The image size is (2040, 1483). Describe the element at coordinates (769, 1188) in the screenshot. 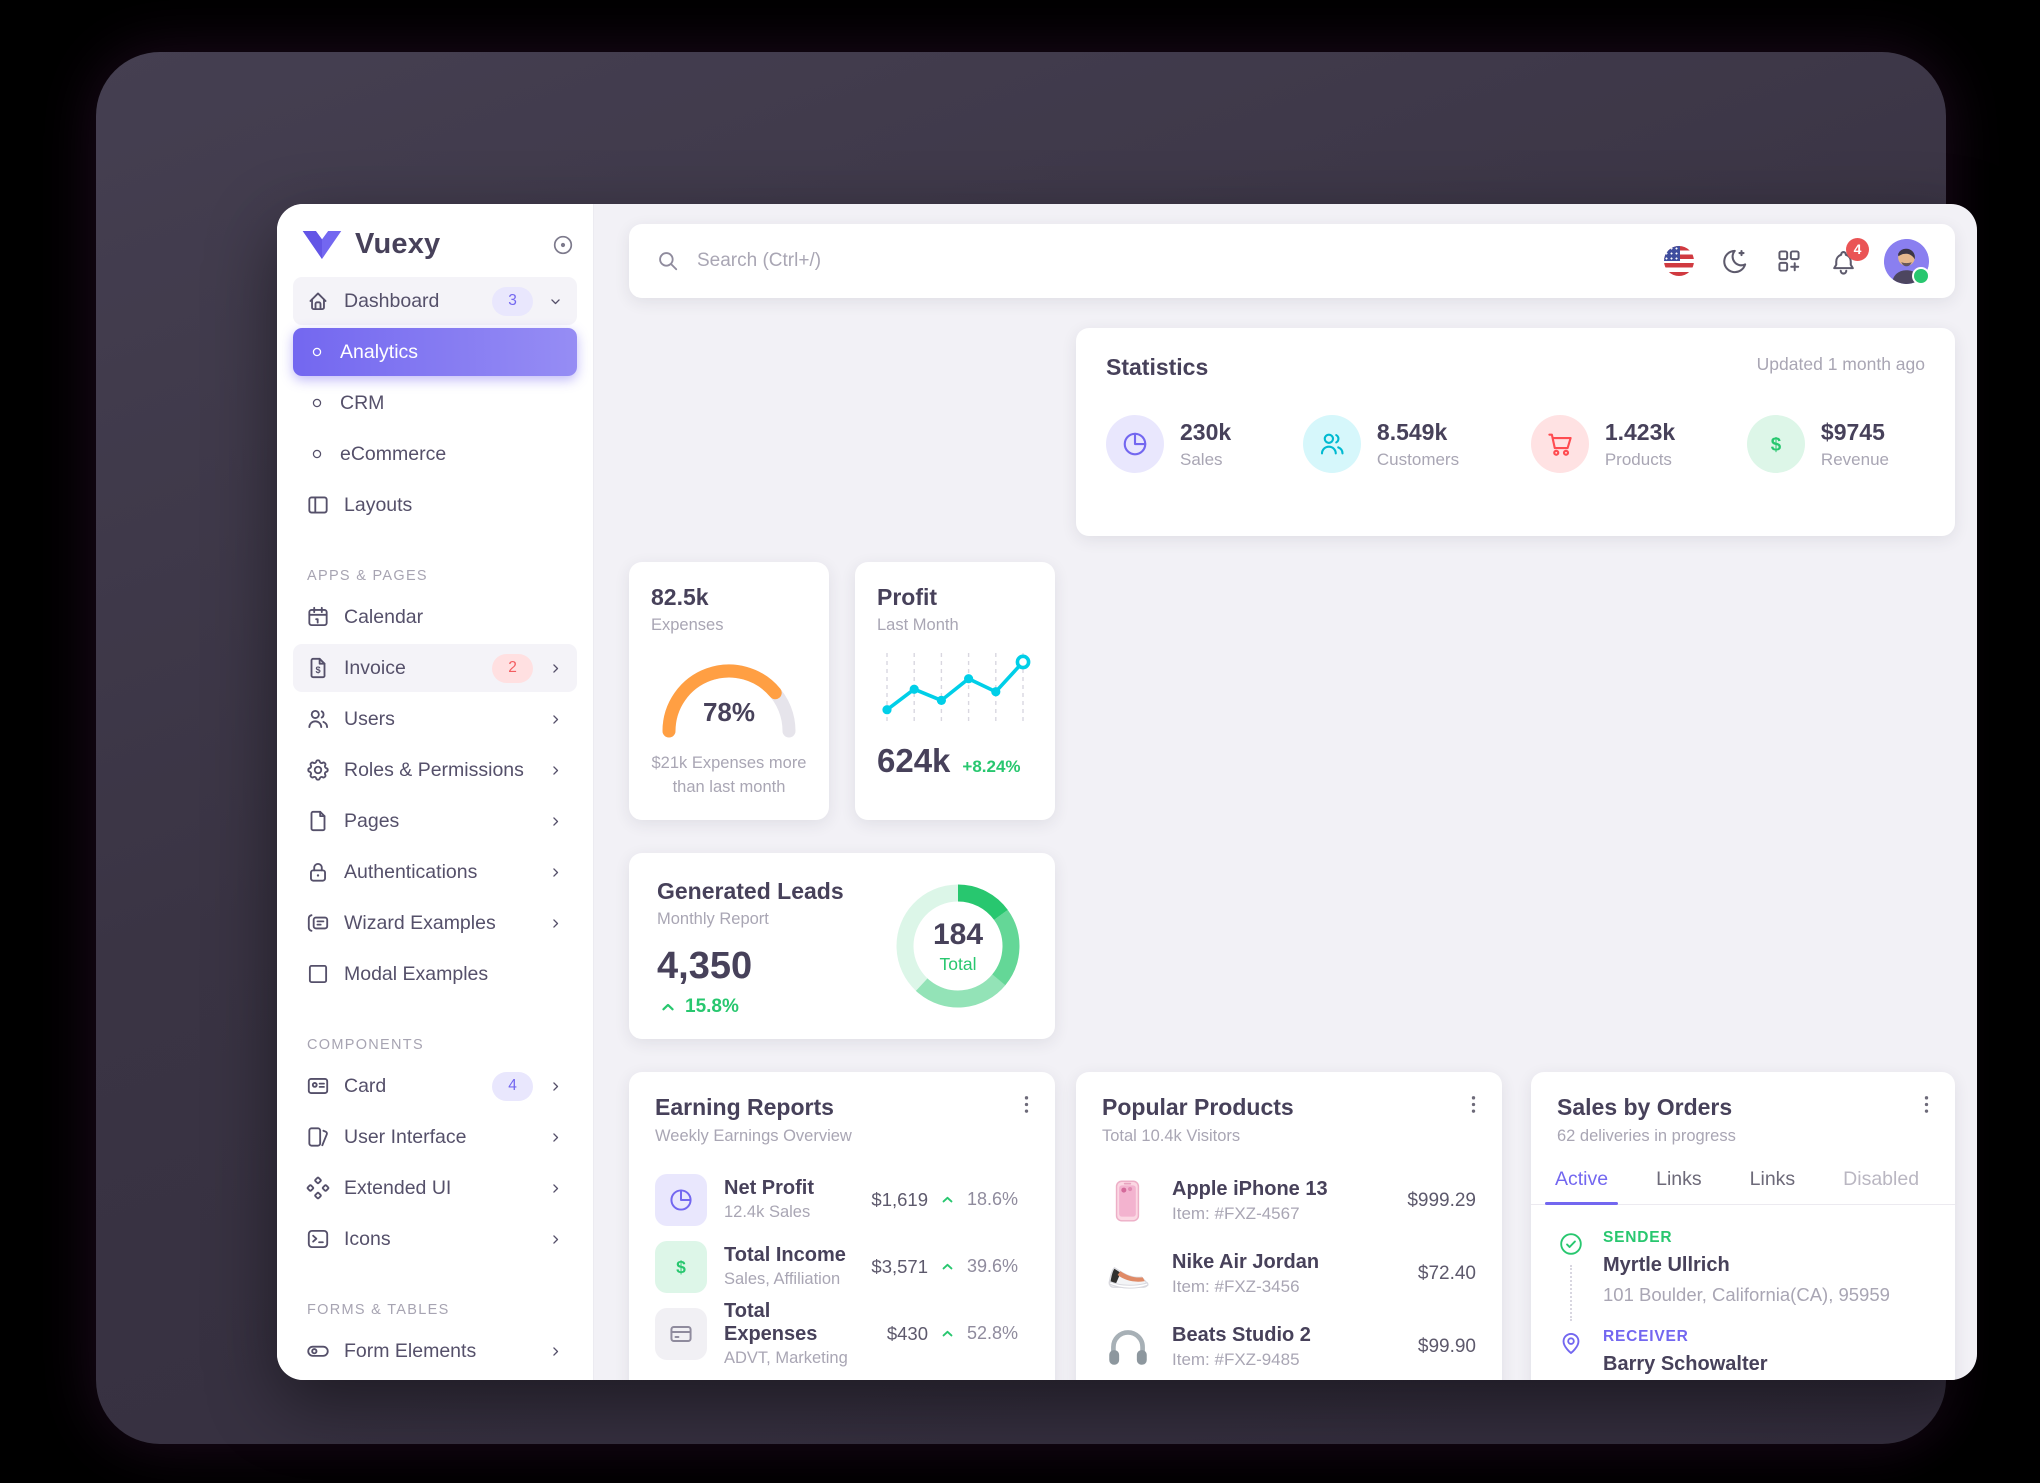

I see `earnings-row-title: Net Profit` at that location.